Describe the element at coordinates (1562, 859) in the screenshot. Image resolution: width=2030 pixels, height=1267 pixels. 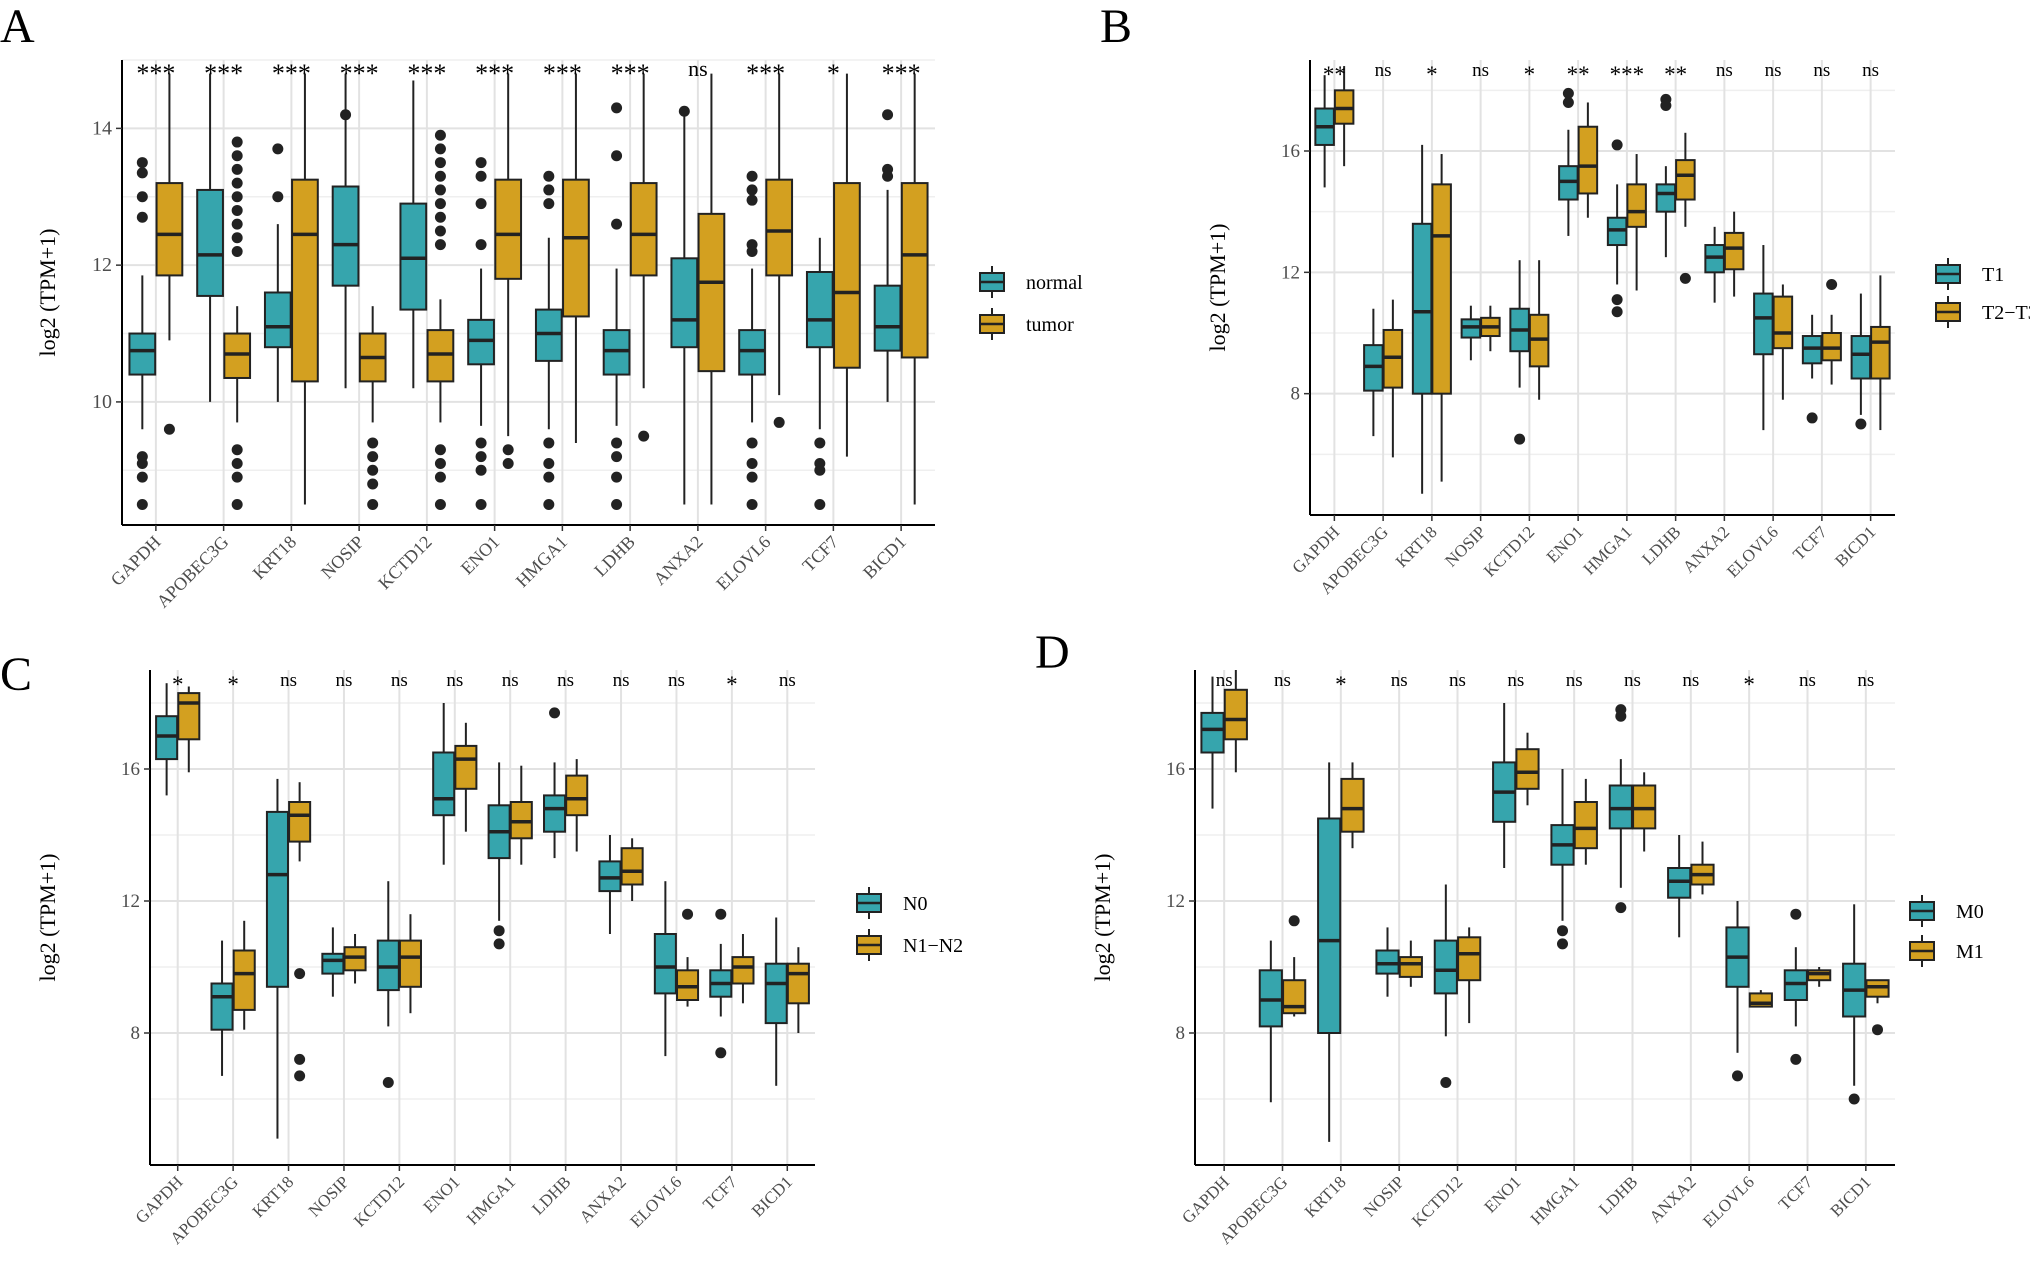
I see `box-m0-hmga1` at that location.